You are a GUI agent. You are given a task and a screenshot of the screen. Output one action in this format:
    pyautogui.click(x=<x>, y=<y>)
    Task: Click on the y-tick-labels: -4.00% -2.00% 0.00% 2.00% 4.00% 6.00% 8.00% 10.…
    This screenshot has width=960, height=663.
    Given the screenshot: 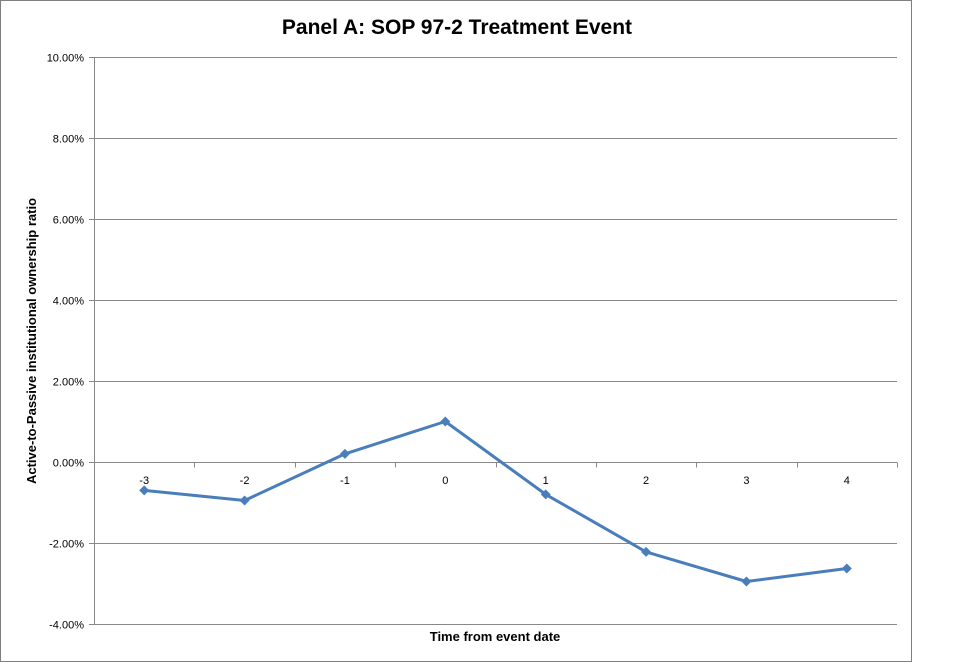 What is the action you would take?
    pyautogui.click(x=66, y=342)
    